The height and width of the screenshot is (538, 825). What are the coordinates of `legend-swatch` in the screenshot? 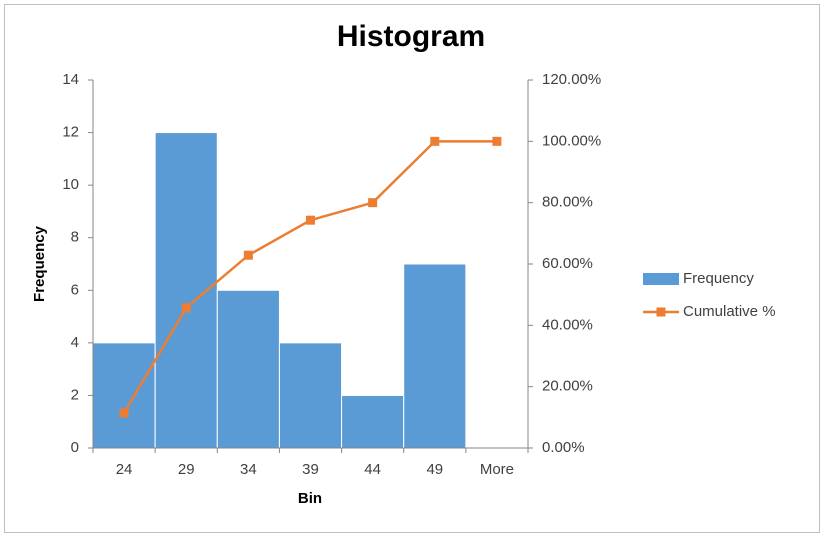 It's located at (661, 279).